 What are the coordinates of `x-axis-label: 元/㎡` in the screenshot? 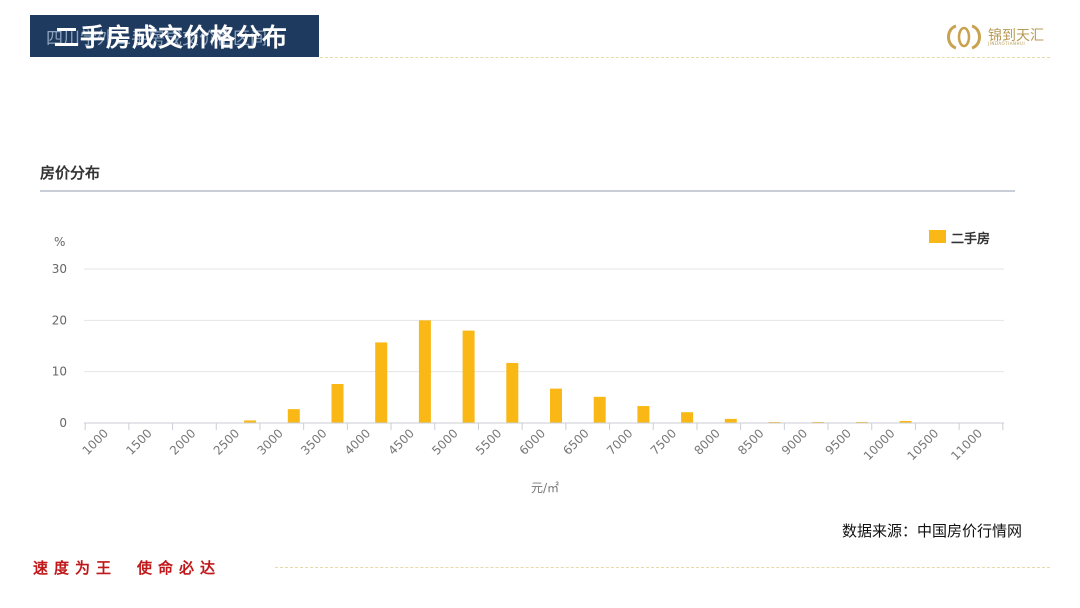 It's located at (545, 488).